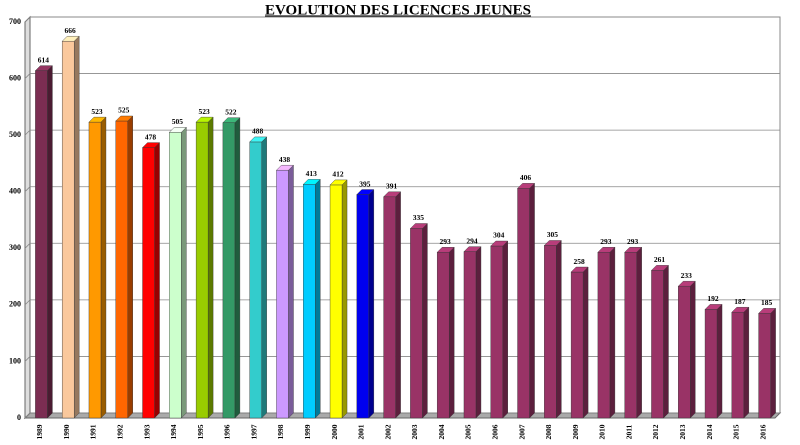 The width and height of the screenshot is (800, 445). What do you see at coordinates (258, 131) in the screenshot?
I see `value-label: 488` at bounding box center [258, 131].